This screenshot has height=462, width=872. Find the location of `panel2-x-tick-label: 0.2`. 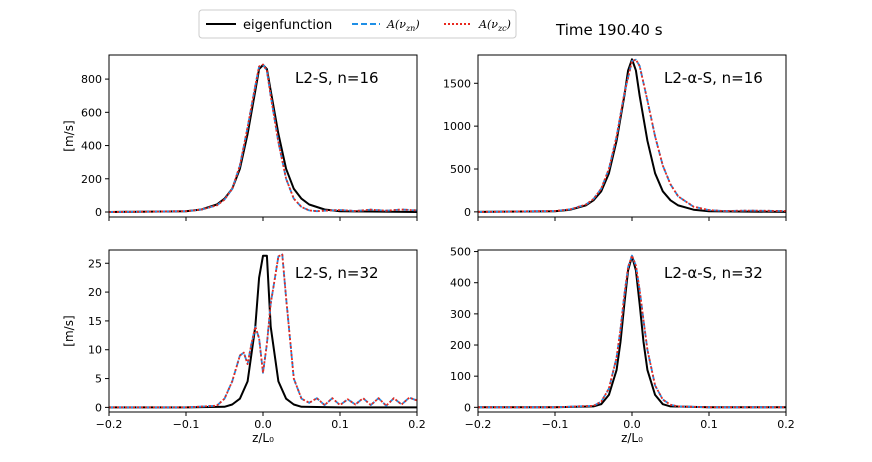

panel2-x-tick-label: 0.2 is located at coordinates (417, 424).